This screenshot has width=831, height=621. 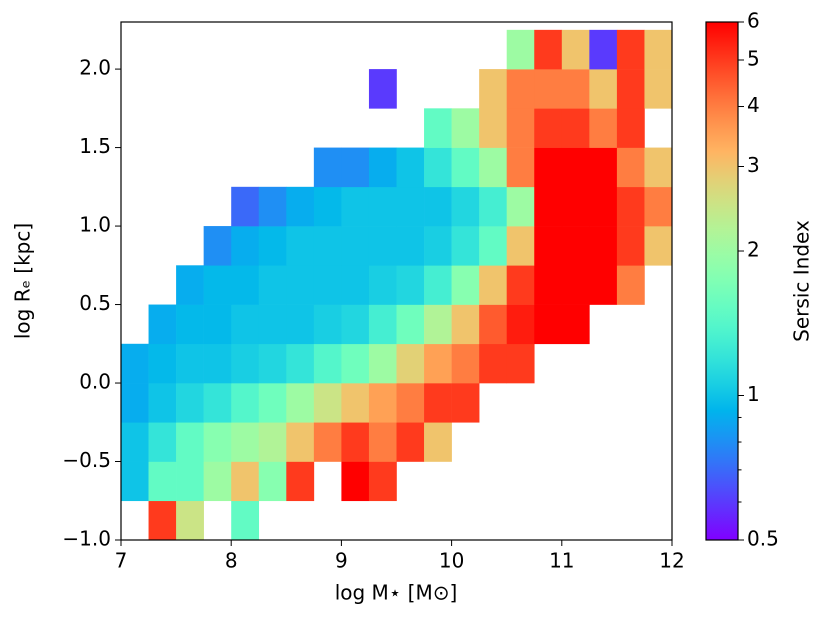 What do you see at coordinates (753, 59) in the screenshot?
I see `colorbar-tick-label: 5` at bounding box center [753, 59].